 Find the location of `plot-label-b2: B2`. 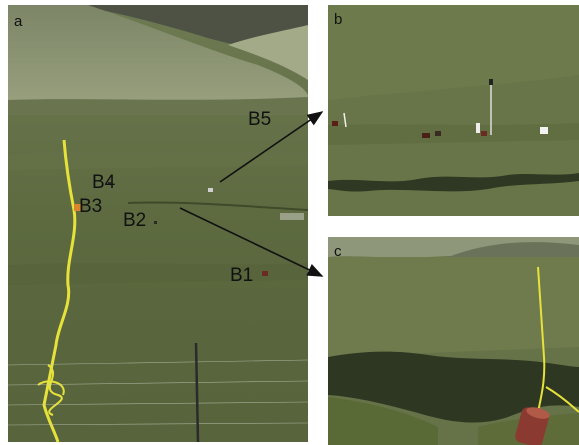

plot-label-b2: B2 is located at coordinates (135, 220).